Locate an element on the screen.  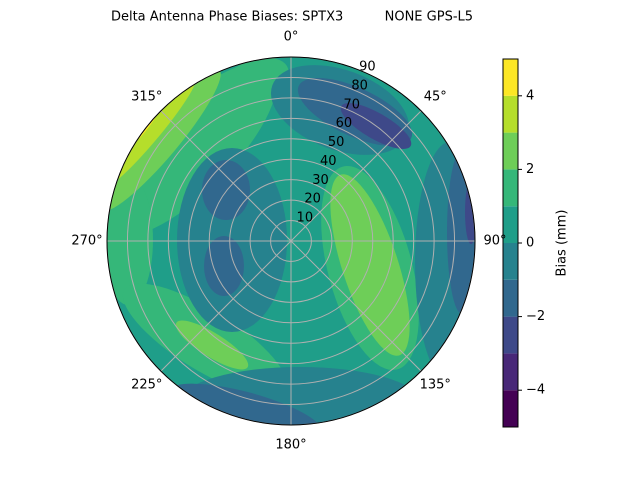
theta-tick-label: 270° is located at coordinates (86, 241).